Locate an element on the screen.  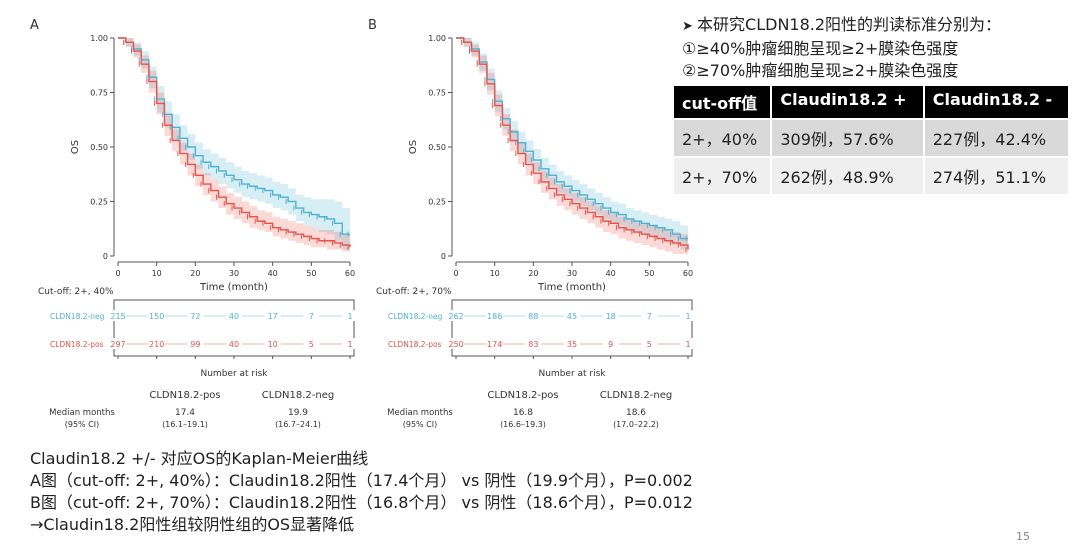
x-axis-title: Time (month) is located at coordinates (233, 287).